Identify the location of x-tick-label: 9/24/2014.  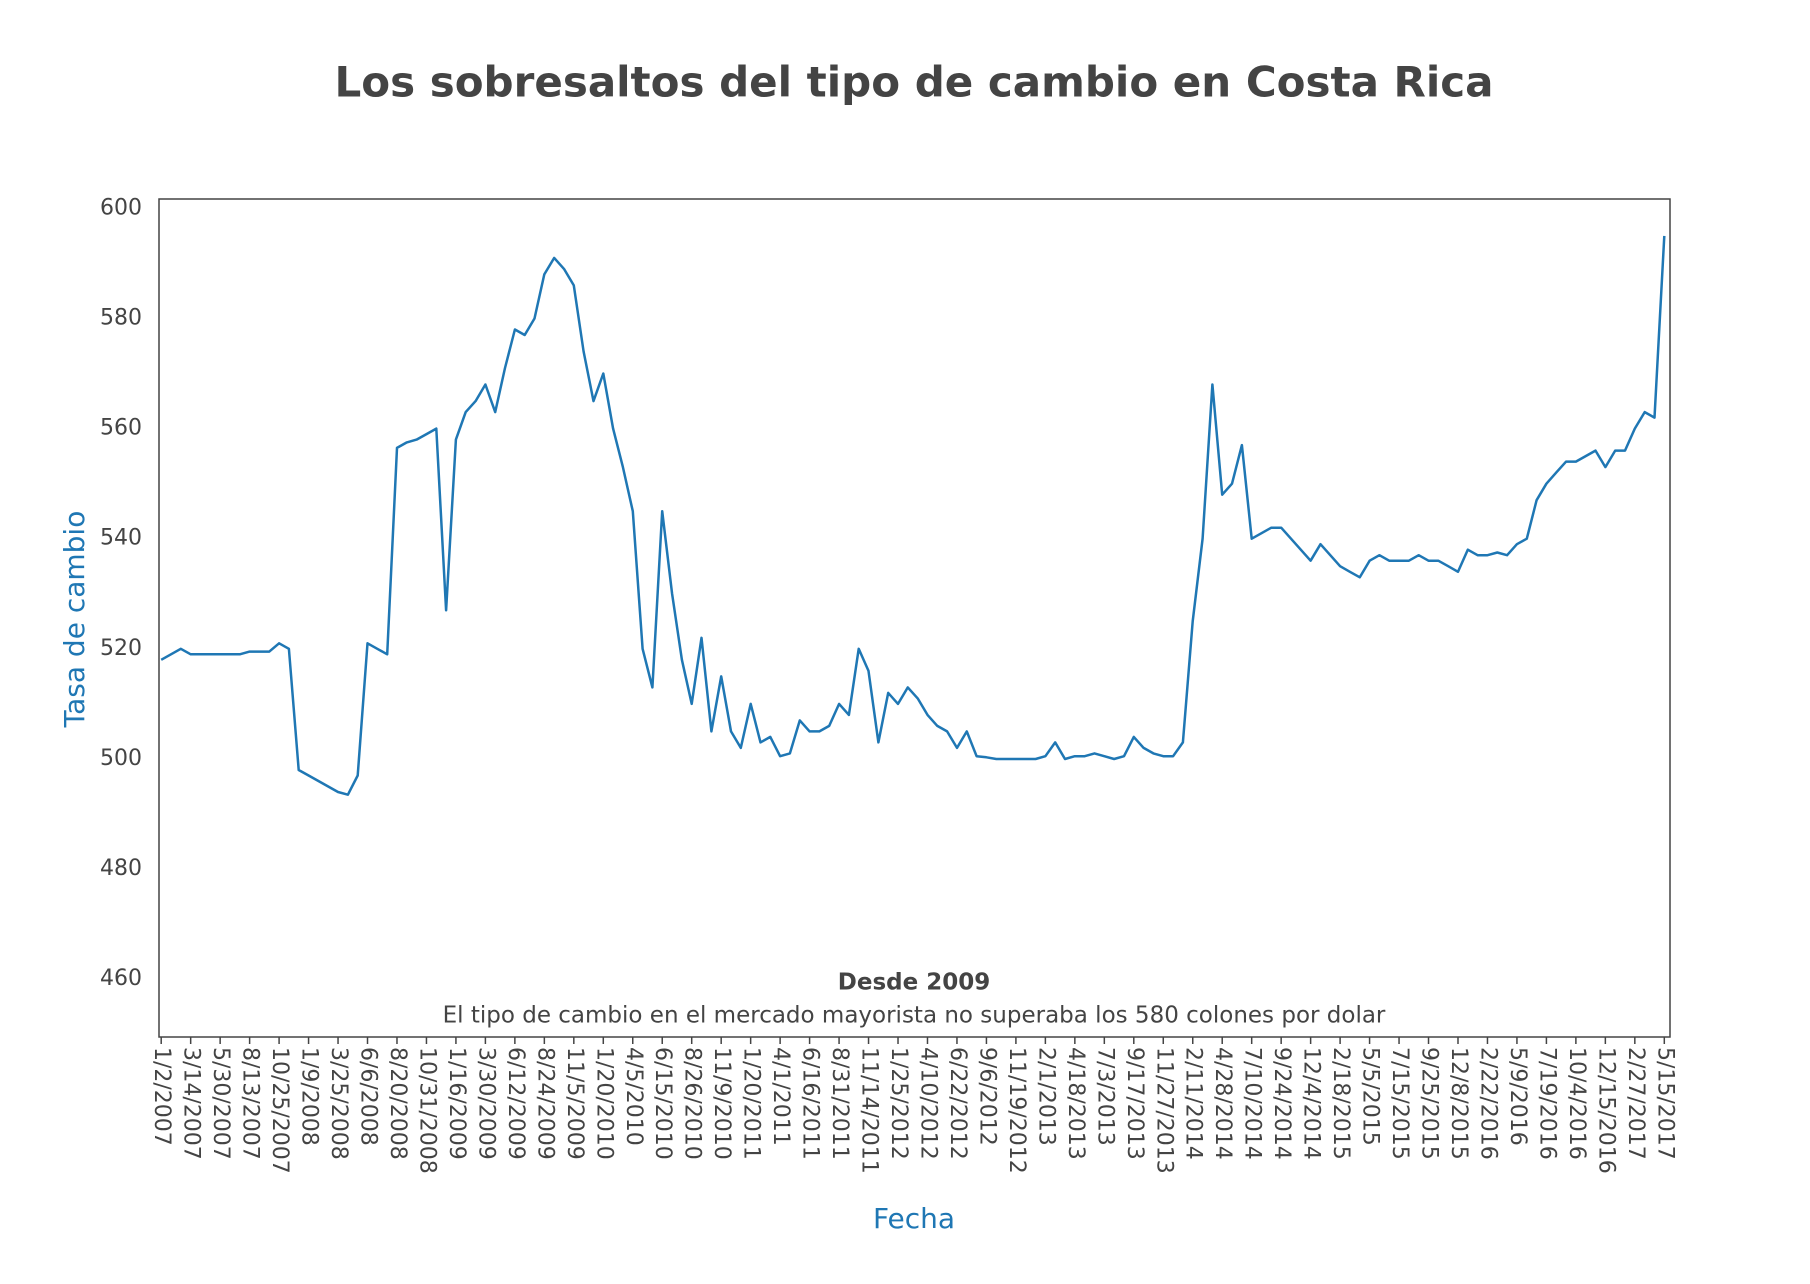
(1281, 1103).